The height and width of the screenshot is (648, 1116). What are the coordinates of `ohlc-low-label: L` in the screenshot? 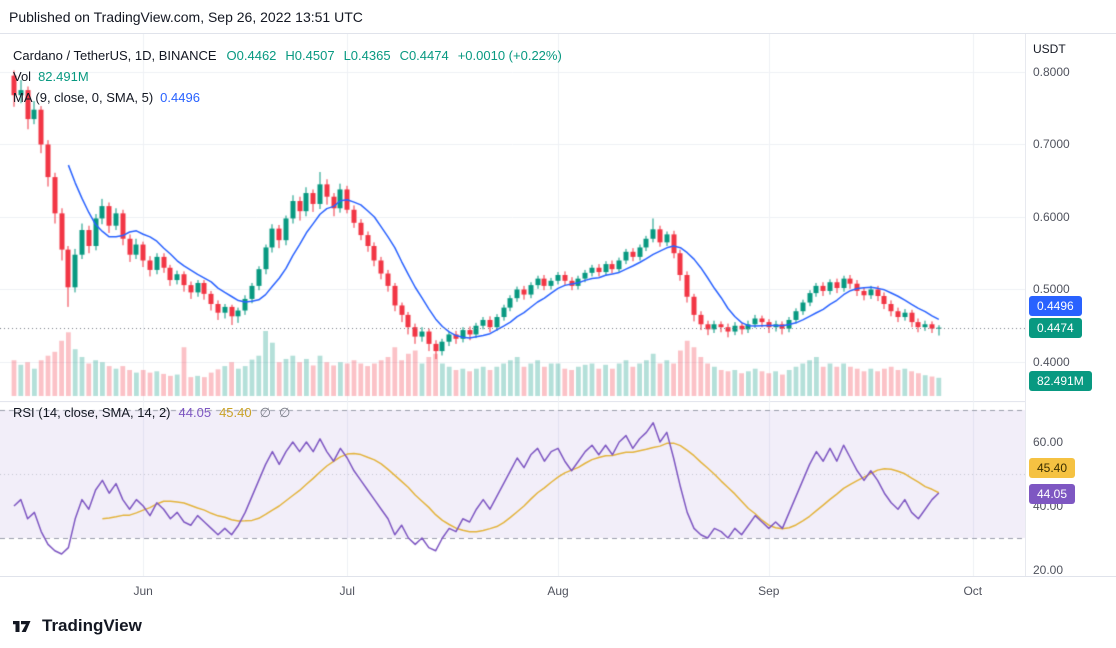 It's located at (347, 55).